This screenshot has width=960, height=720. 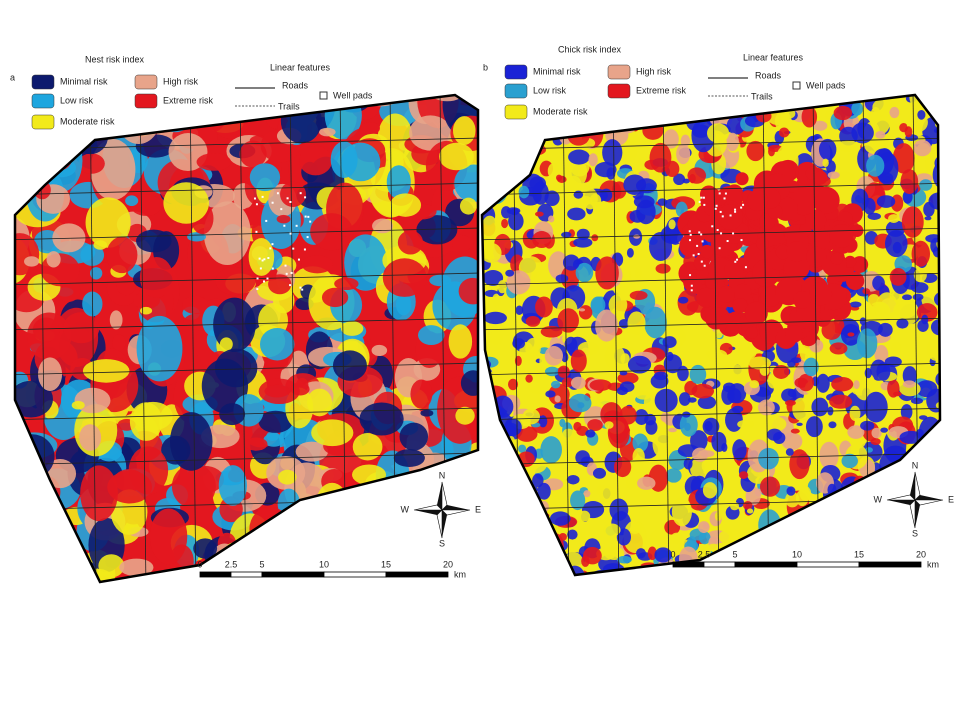 What do you see at coordinates (261, 564) in the screenshot?
I see `scale-label: 5` at bounding box center [261, 564].